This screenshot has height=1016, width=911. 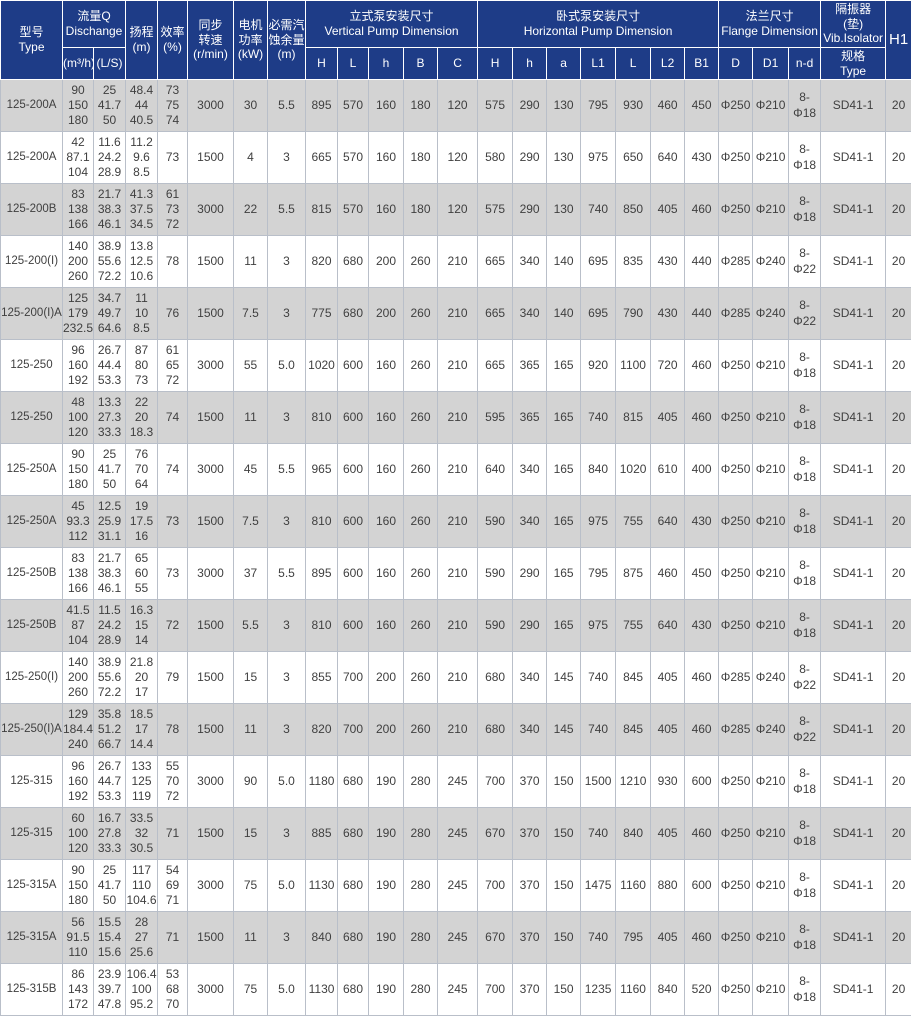 What do you see at coordinates (633, 366) in the screenshot?
I see `cell-h-L: 1100` at bounding box center [633, 366].